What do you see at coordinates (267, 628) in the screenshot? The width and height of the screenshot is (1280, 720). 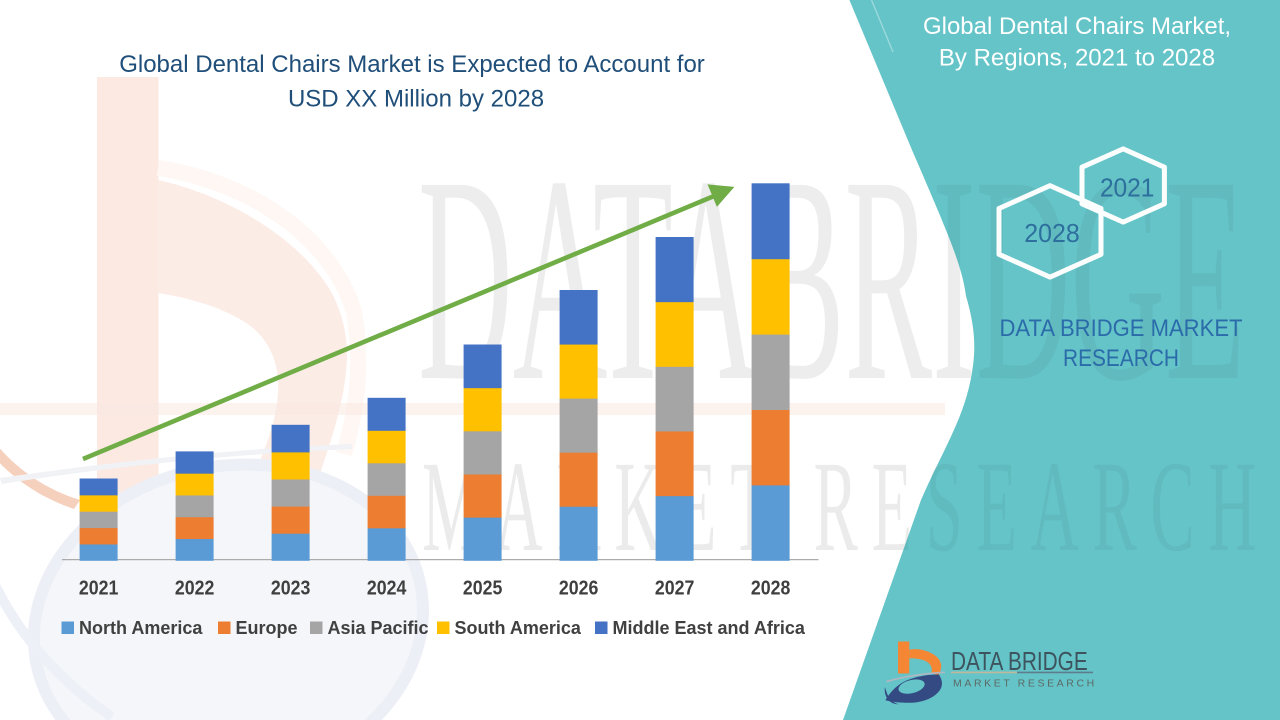 I see `svg-text: Europe` at bounding box center [267, 628].